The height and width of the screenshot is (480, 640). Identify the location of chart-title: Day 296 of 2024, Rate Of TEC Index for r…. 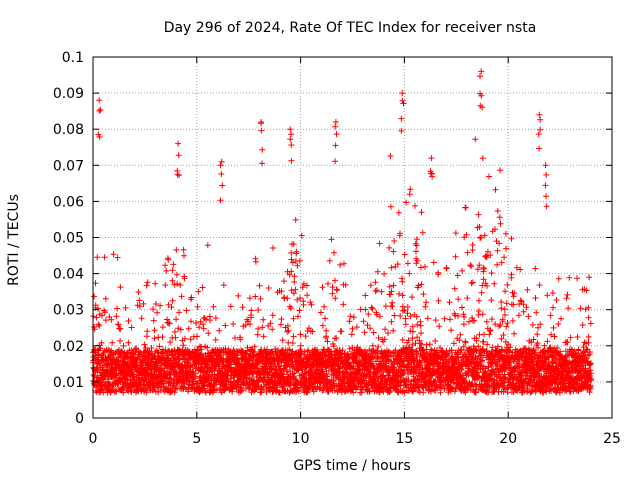
(350, 28).